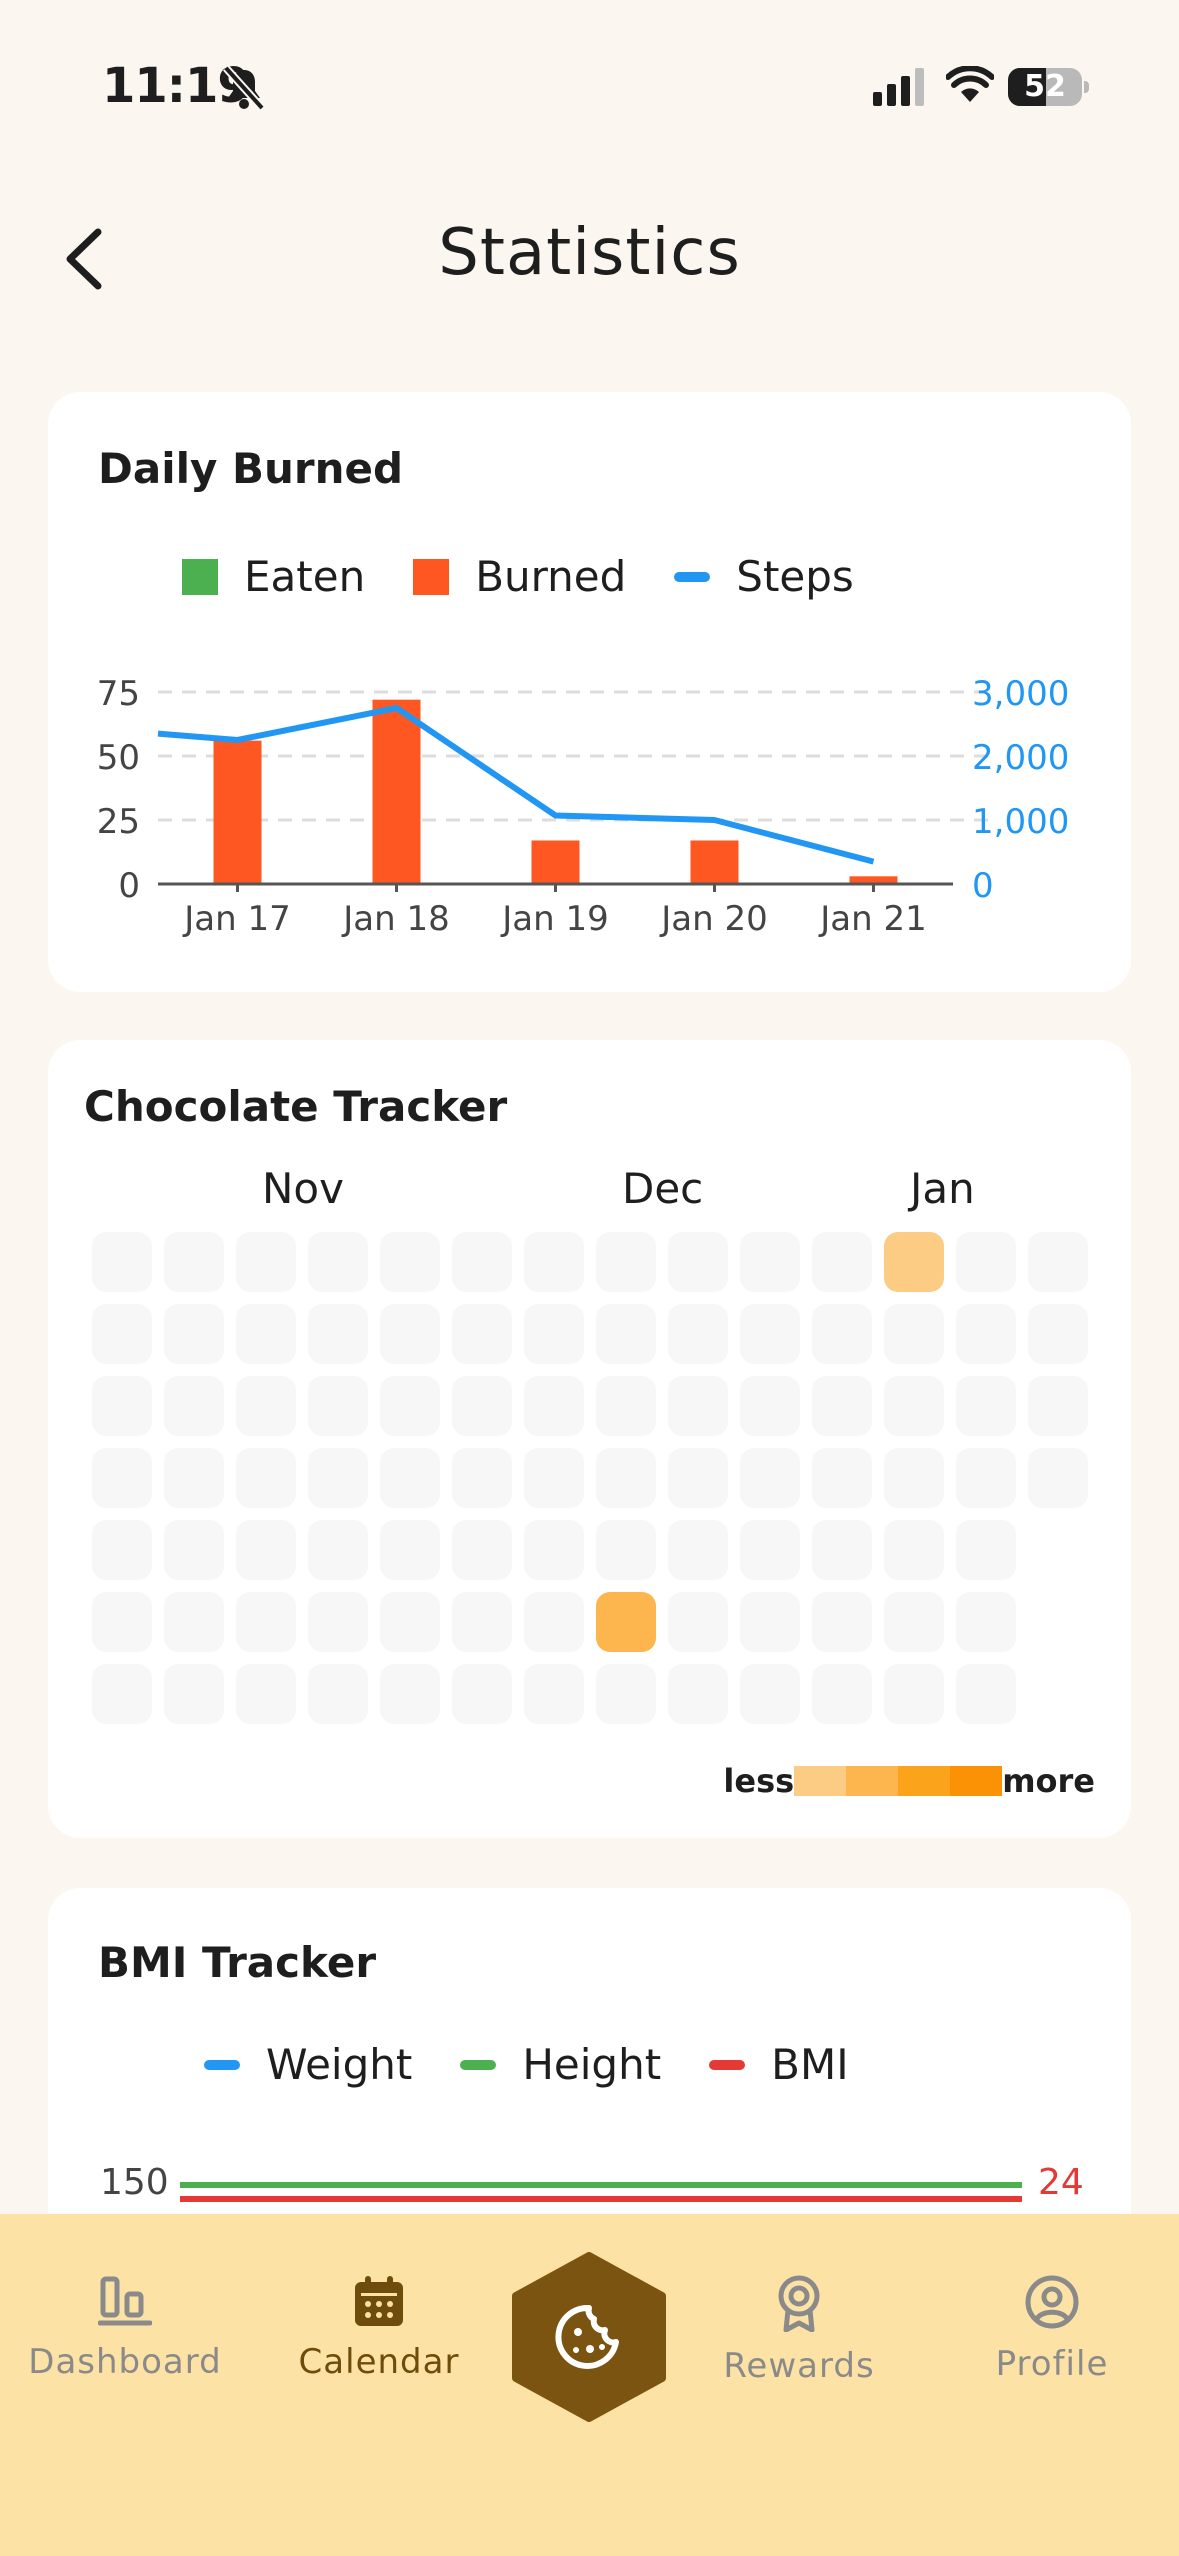 The height and width of the screenshot is (2556, 1179). What do you see at coordinates (560, 2064) in the screenshot?
I see `legend-item-height: Height` at bounding box center [560, 2064].